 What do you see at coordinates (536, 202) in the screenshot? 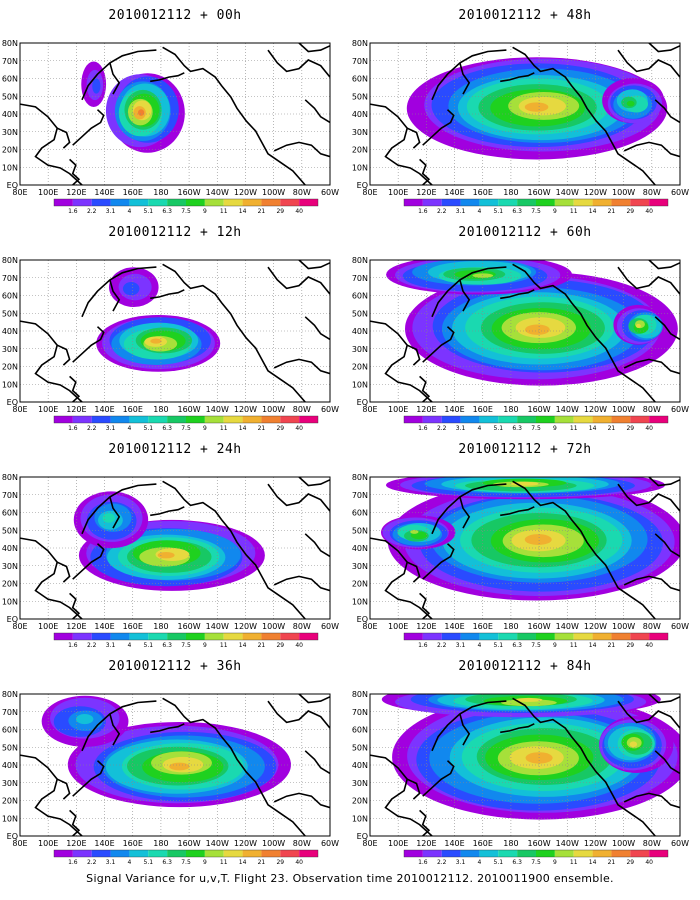
I see `colorbar-frame` at bounding box center [536, 202].